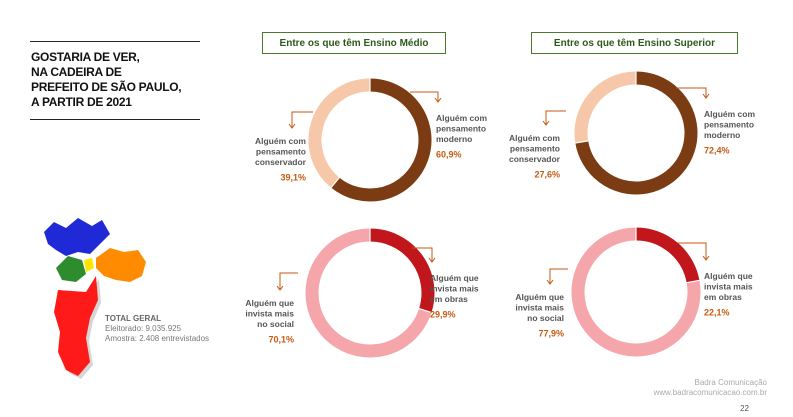 The image size is (793, 417). What do you see at coordinates (449, 155) in the screenshot?
I see `donut-0-slice-0-value: 60,9%` at bounding box center [449, 155].